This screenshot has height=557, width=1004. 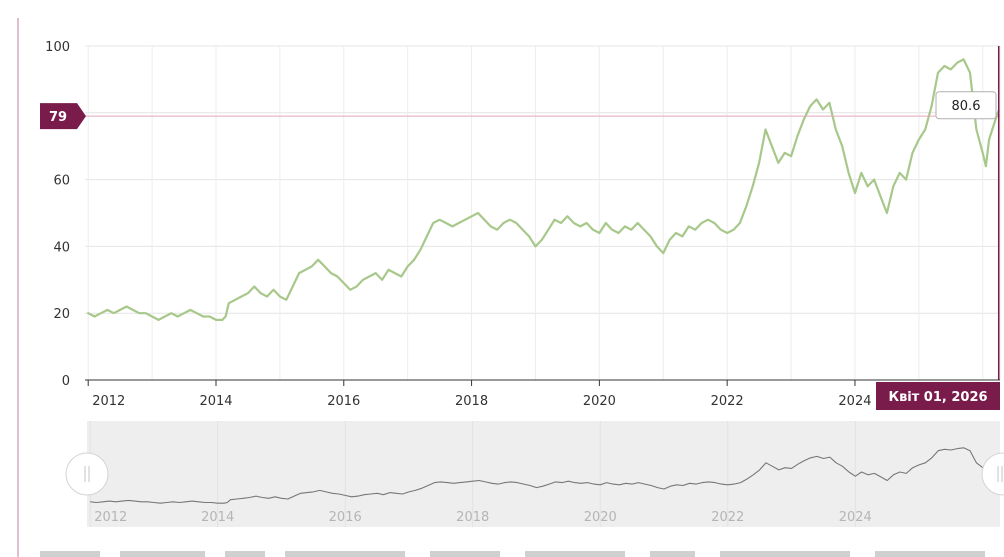 I want to click on y-axis: 020406080100, so click(x=57, y=214).